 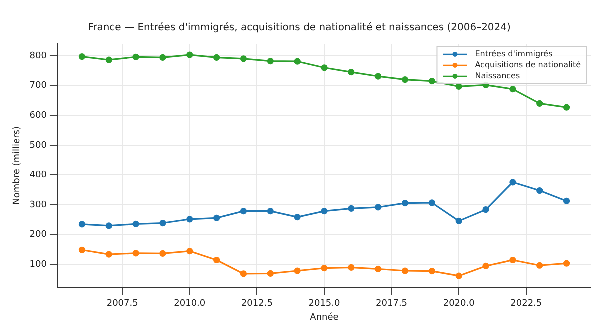 What do you see at coordinates (324, 304) in the screenshot?
I see `x-tick-label: 2015.0` at bounding box center [324, 304].